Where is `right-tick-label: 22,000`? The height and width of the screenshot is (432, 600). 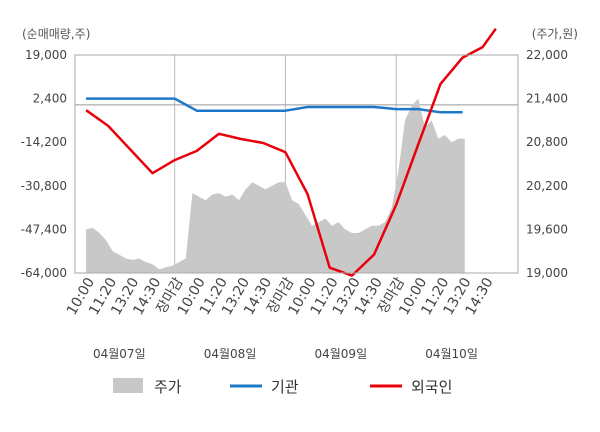 right-tick-label: 22,000 is located at coordinates (547, 55).